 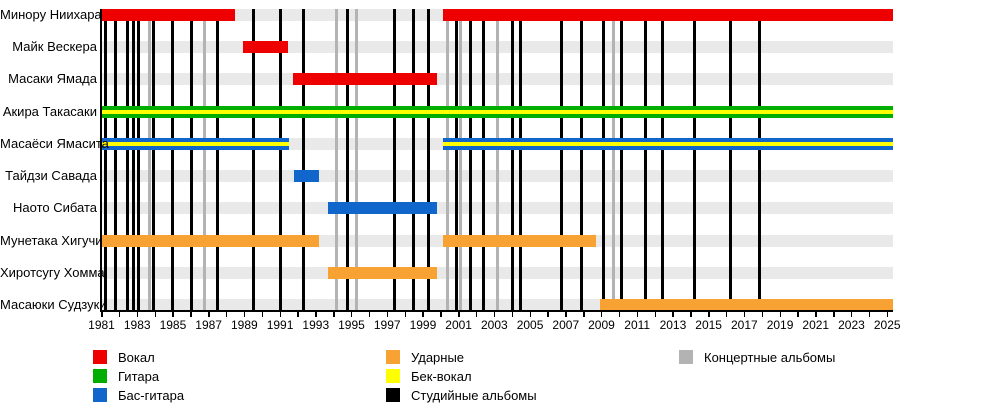 I want to click on member-label: Мунетака Хигучи, so click(x=51, y=240).